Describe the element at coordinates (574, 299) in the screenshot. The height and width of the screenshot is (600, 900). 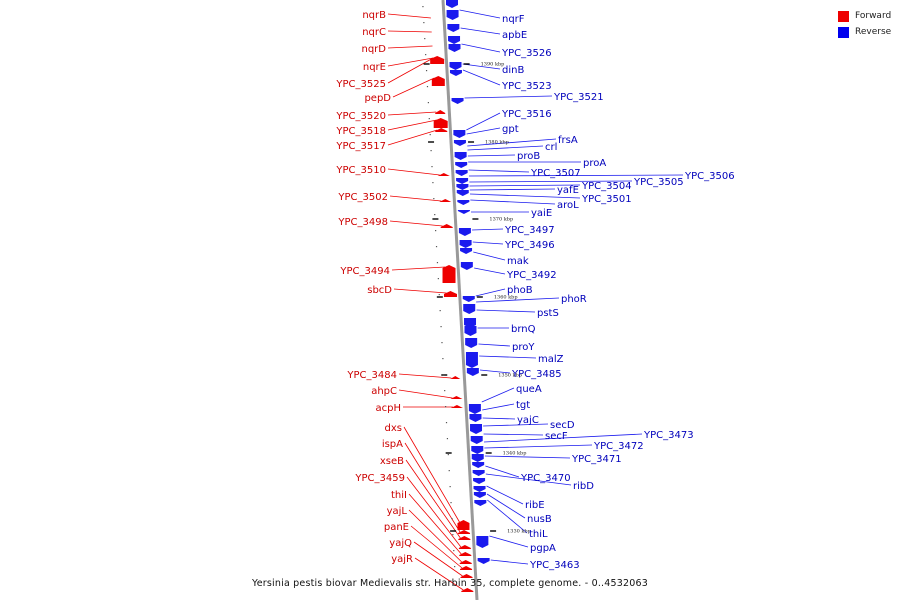
I see `reverse-gene-label: phoR` at that location.